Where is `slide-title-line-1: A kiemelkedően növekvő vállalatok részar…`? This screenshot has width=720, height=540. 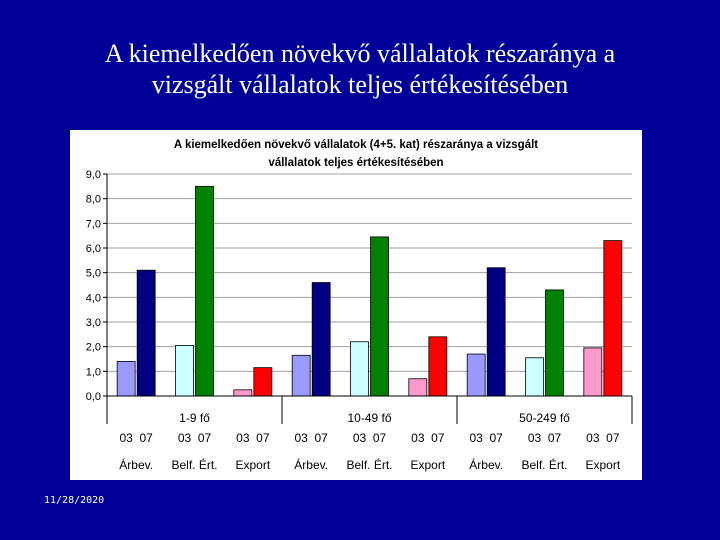 slide-title-line-1: A kiemelkedően növekvő vállalatok részar… is located at coordinates (360, 53).